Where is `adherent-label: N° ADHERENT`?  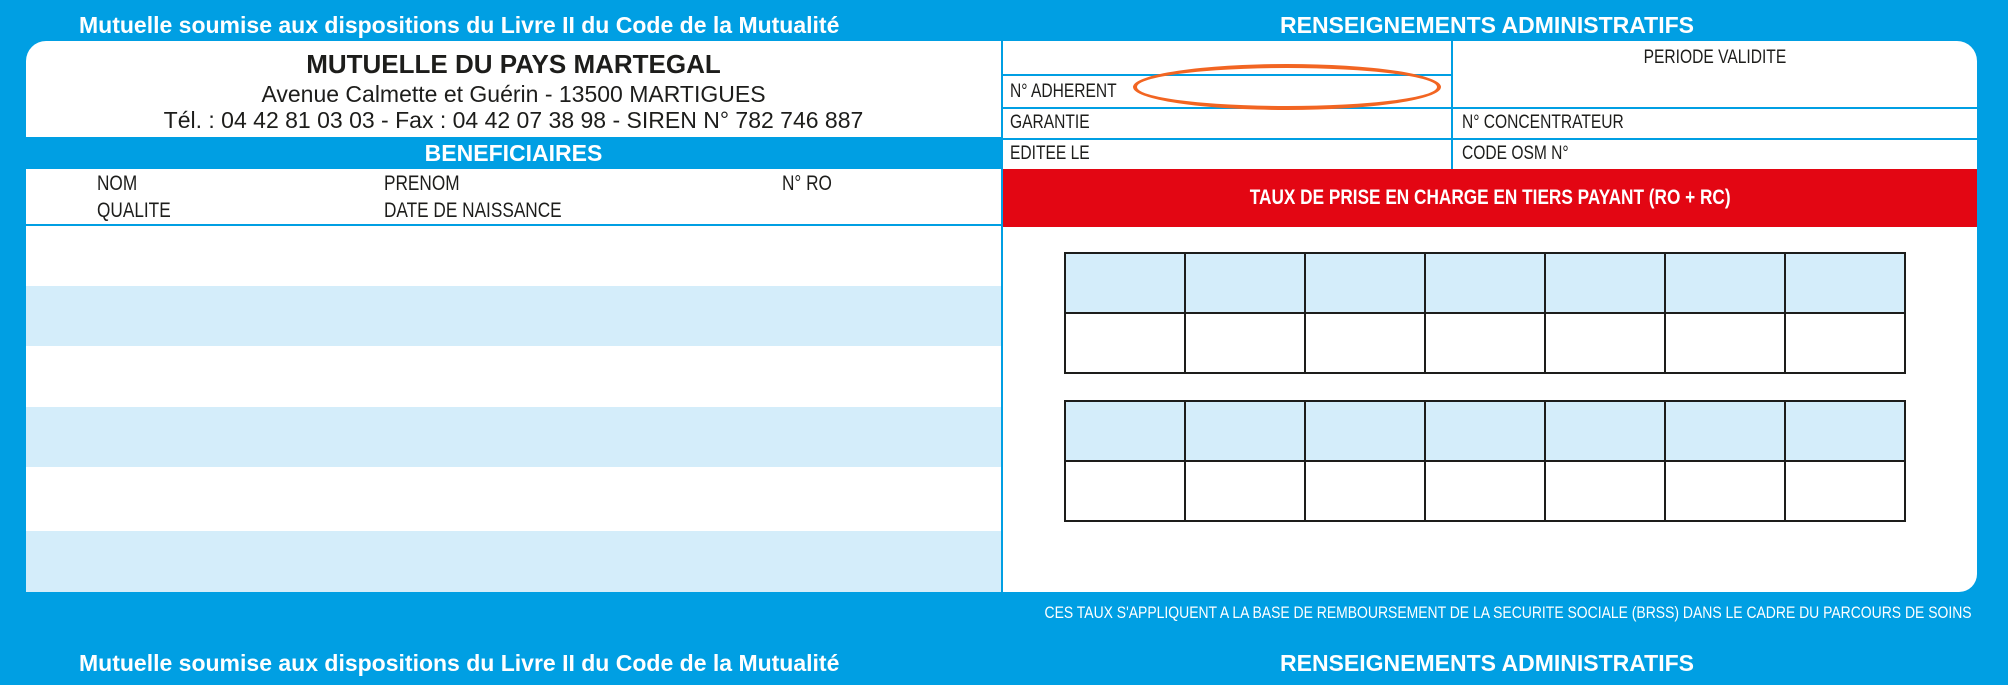
adherent-label: N° ADHERENT is located at coordinates (1063, 91).